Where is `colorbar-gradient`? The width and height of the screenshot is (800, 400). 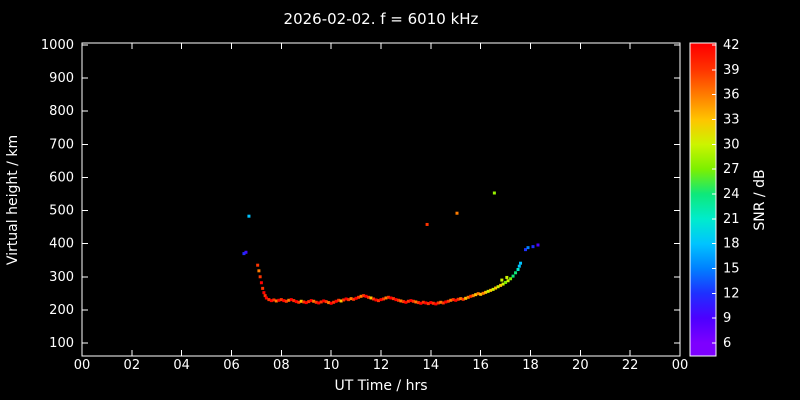 colorbar-gradient is located at coordinates (703, 199).